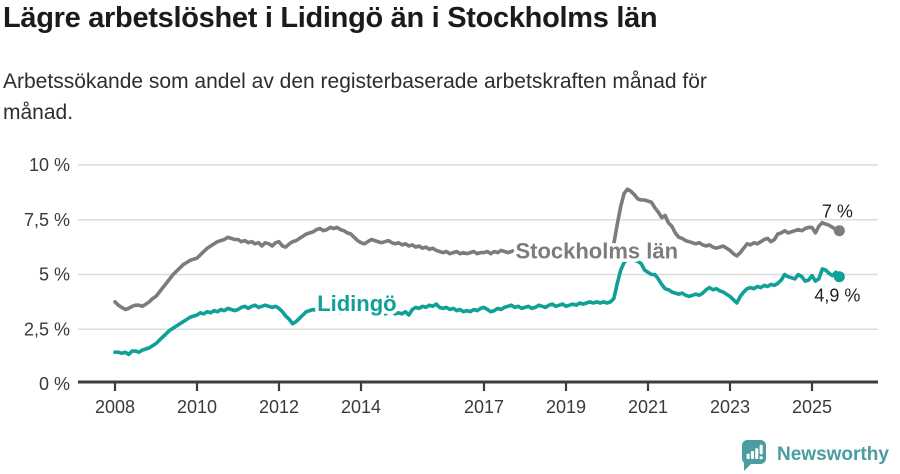  Describe the element at coordinates (730, 407) in the screenshot. I see `x-axis-tick-label: 2023` at that location.